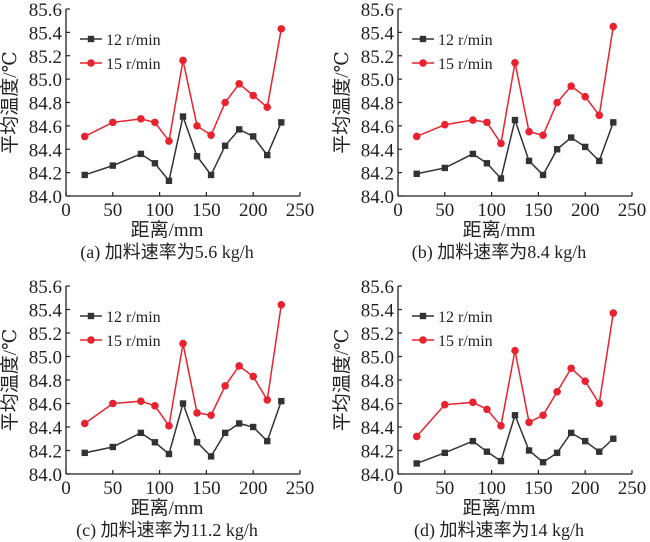  I want to click on y-tick-label: 84.4, so click(46, 150).